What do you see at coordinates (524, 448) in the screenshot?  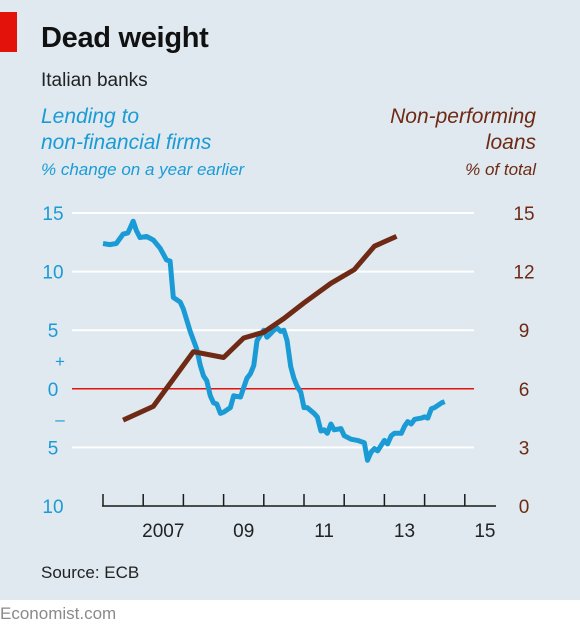 I see `right-tick-label: 3` at bounding box center [524, 448].